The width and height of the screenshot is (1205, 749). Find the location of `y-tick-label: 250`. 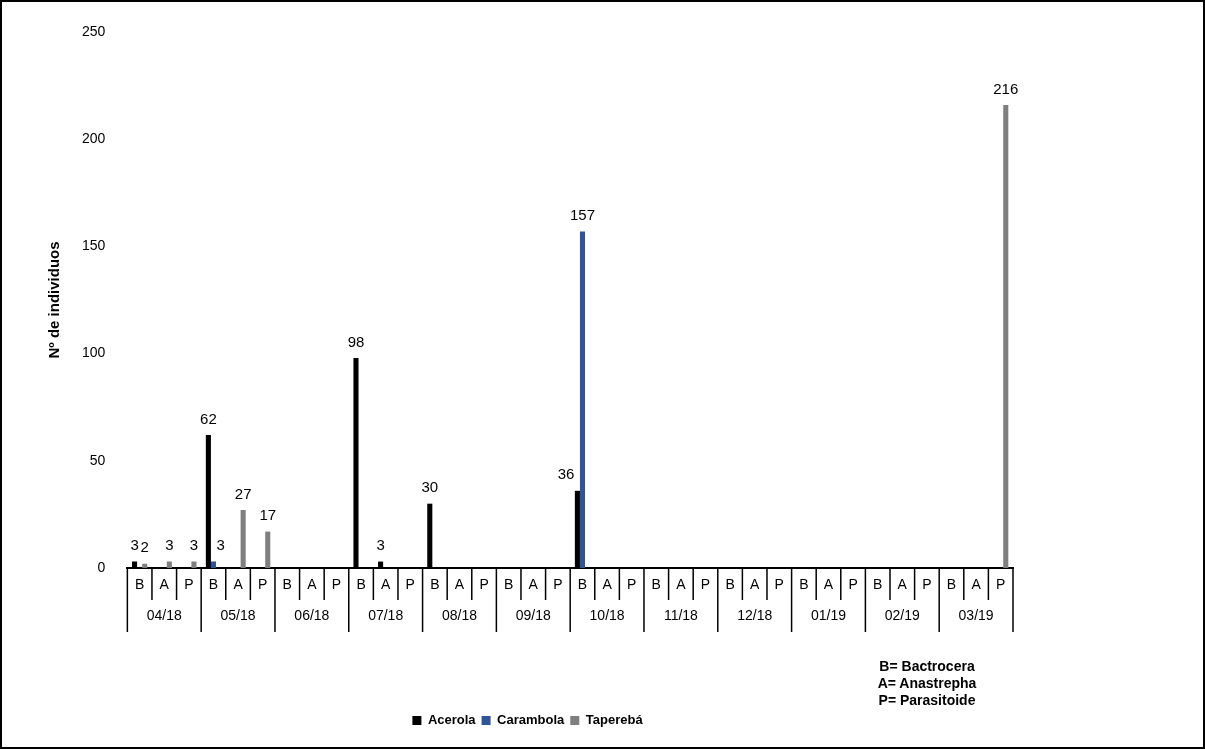

y-tick-label: 250 is located at coordinates (94, 30).